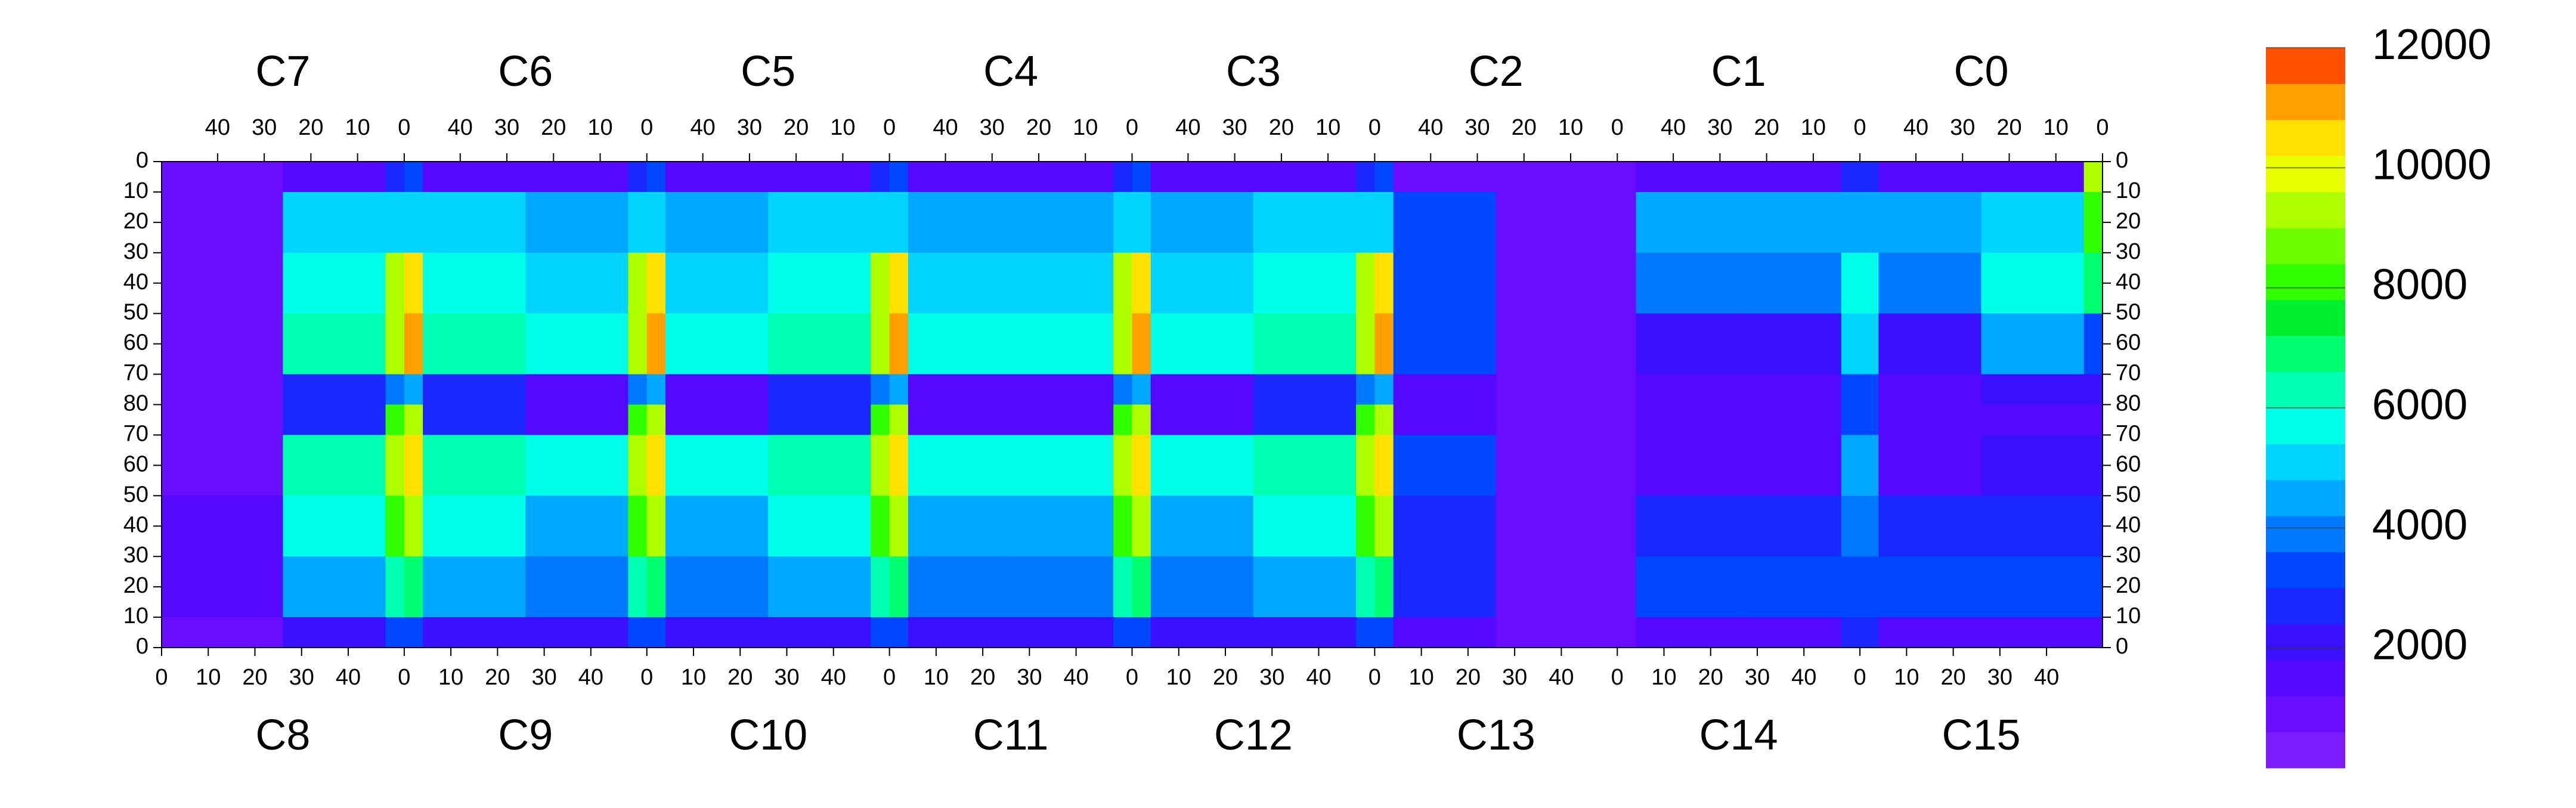 This screenshot has height=808, width=2576. What do you see at coordinates (2419, 645) in the screenshot?
I see `colorbar-label: 2000` at bounding box center [2419, 645].